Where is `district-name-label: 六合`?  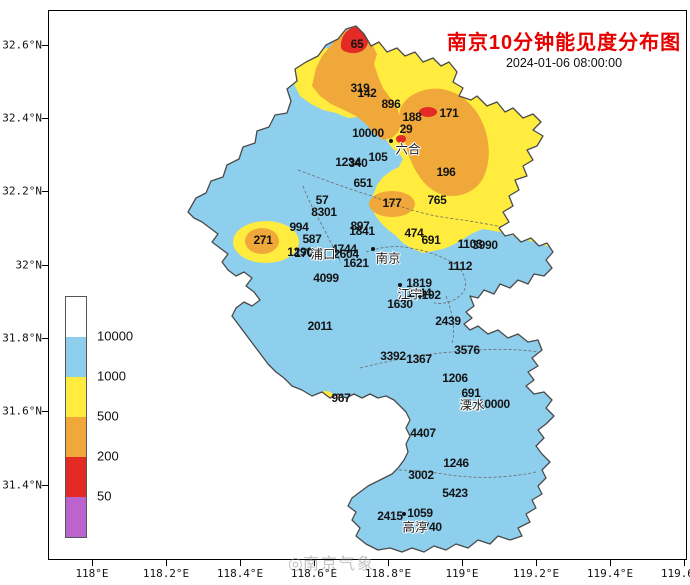 district-name-label: 六合 is located at coordinates (408, 149).